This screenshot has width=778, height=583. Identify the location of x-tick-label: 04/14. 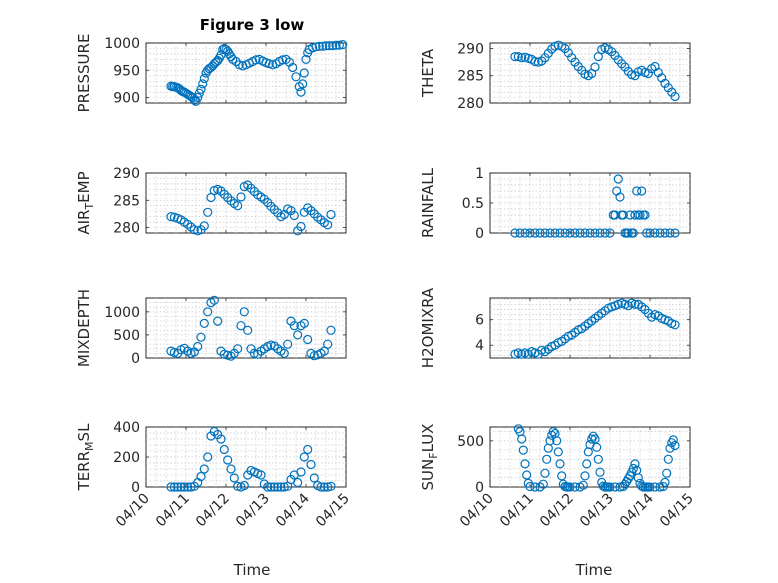
(637, 510).